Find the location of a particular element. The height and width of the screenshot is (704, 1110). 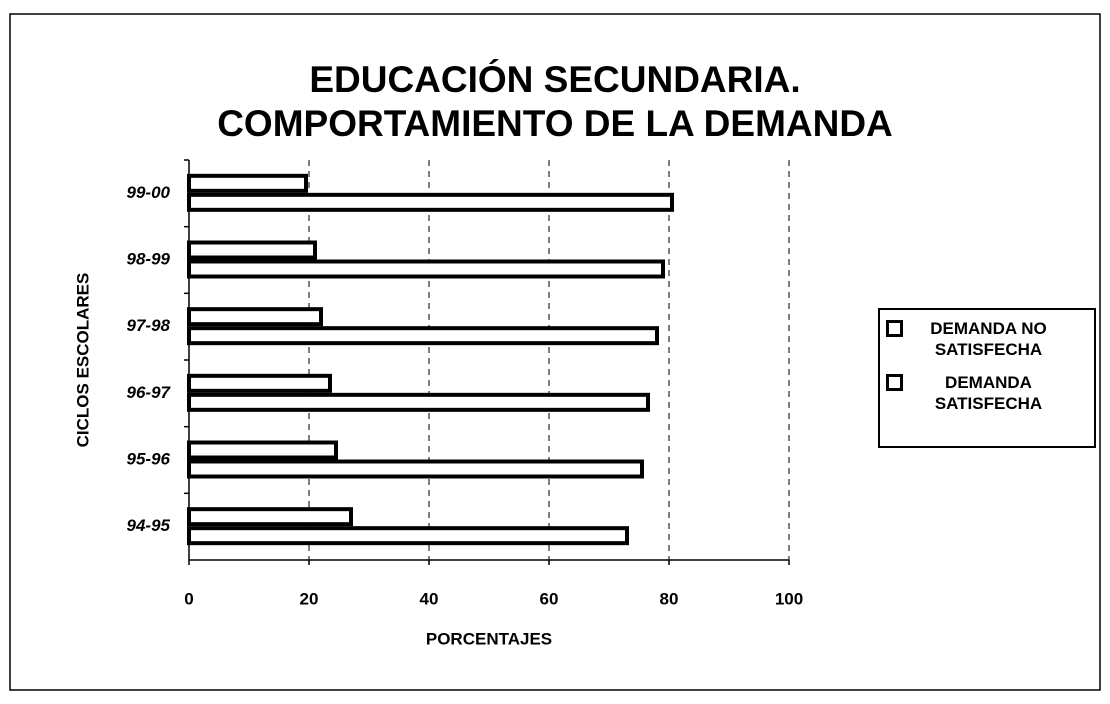

y-tick-label: 99-00 is located at coordinates (149, 192).